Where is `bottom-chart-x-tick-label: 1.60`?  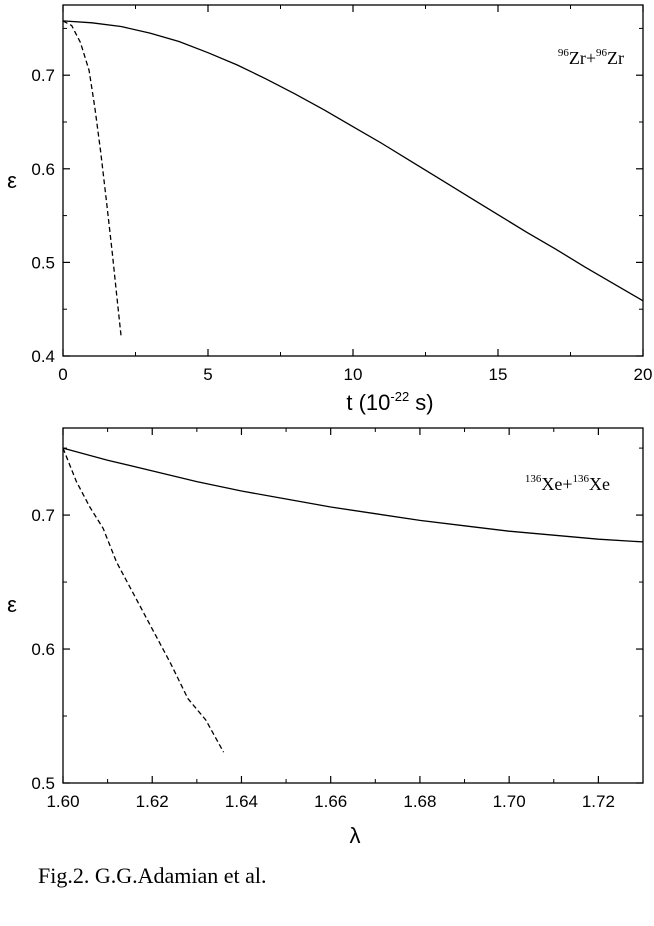 bottom-chart-x-tick-label: 1.60 is located at coordinates (62, 801).